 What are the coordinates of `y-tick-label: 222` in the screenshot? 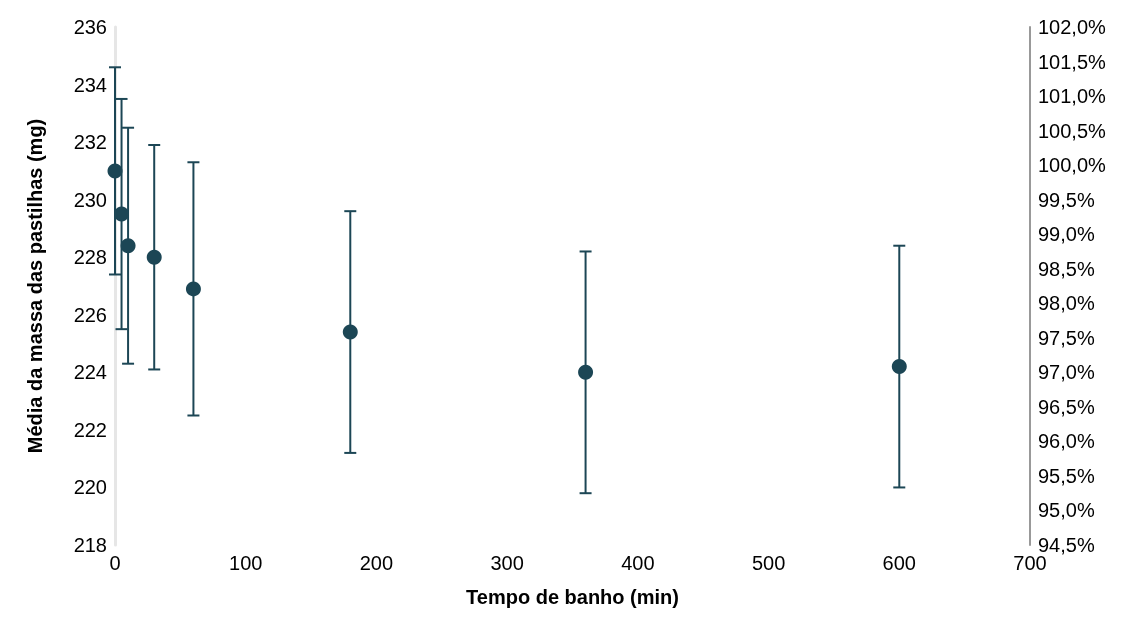 It's located at (90, 429).